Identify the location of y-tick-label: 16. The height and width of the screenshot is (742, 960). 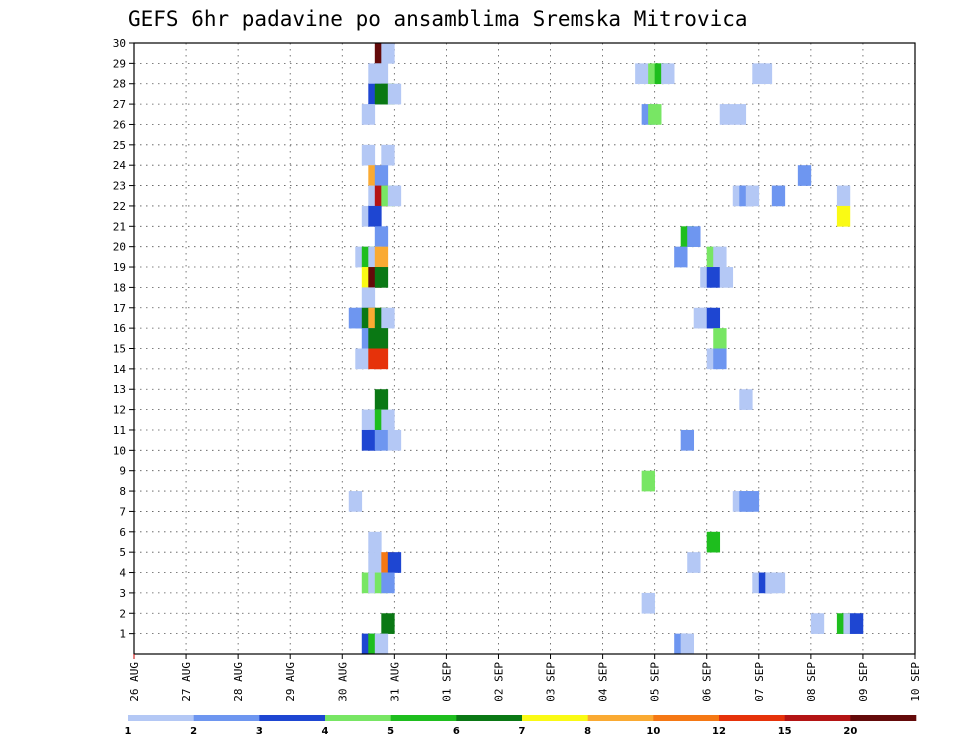
(119, 328).